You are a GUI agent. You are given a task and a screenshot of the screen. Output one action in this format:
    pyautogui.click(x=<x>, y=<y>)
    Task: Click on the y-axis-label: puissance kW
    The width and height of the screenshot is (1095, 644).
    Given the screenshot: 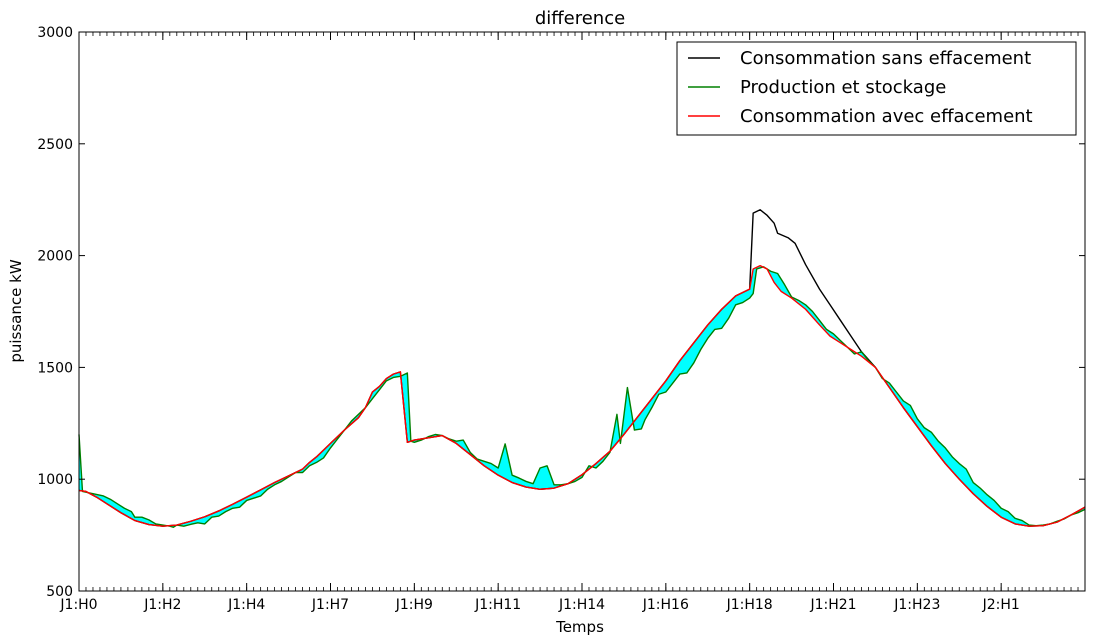 What is the action you would take?
    pyautogui.click(x=16, y=310)
    